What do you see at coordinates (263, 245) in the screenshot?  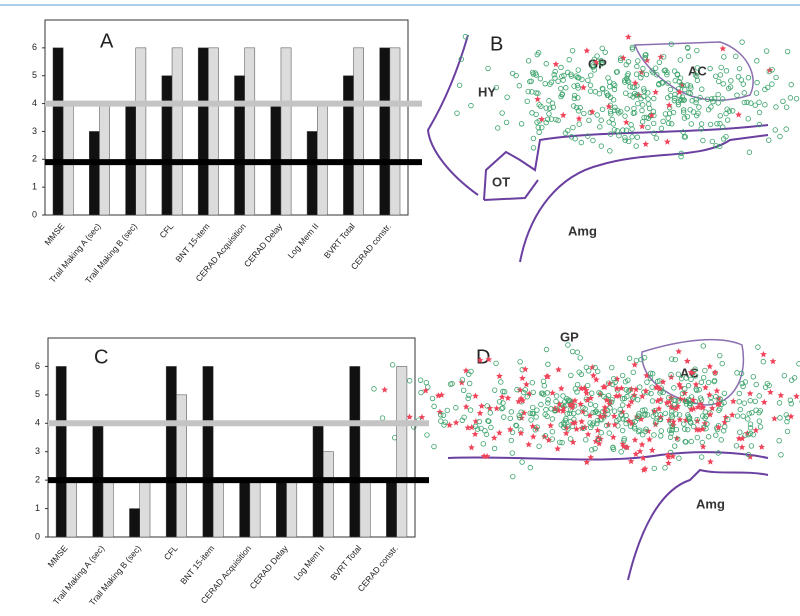 I see `x-tick-label: CERAD Delay` at bounding box center [263, 245].